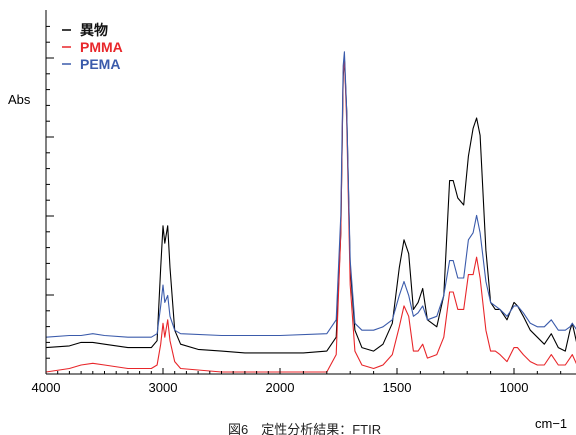  What do you see at coordinates (46, 387) in the screenshot?
I see `x-tick-label: 4000` at bounding box center [46, 387].